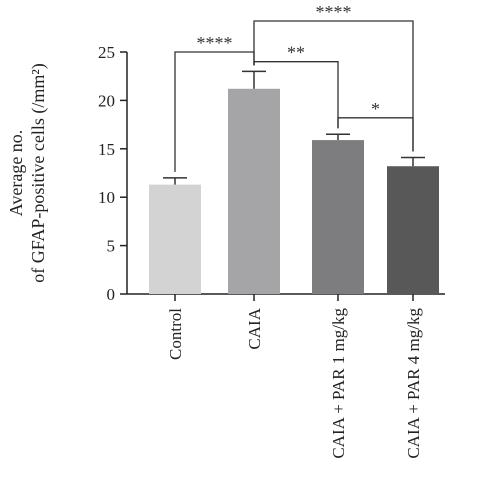 Image resolution: width=478 pixels, height=500 pixels. What do you see at coordinates (175, 239) in the screenshot?
I see `bar-control` at bounding box center [175, 239].